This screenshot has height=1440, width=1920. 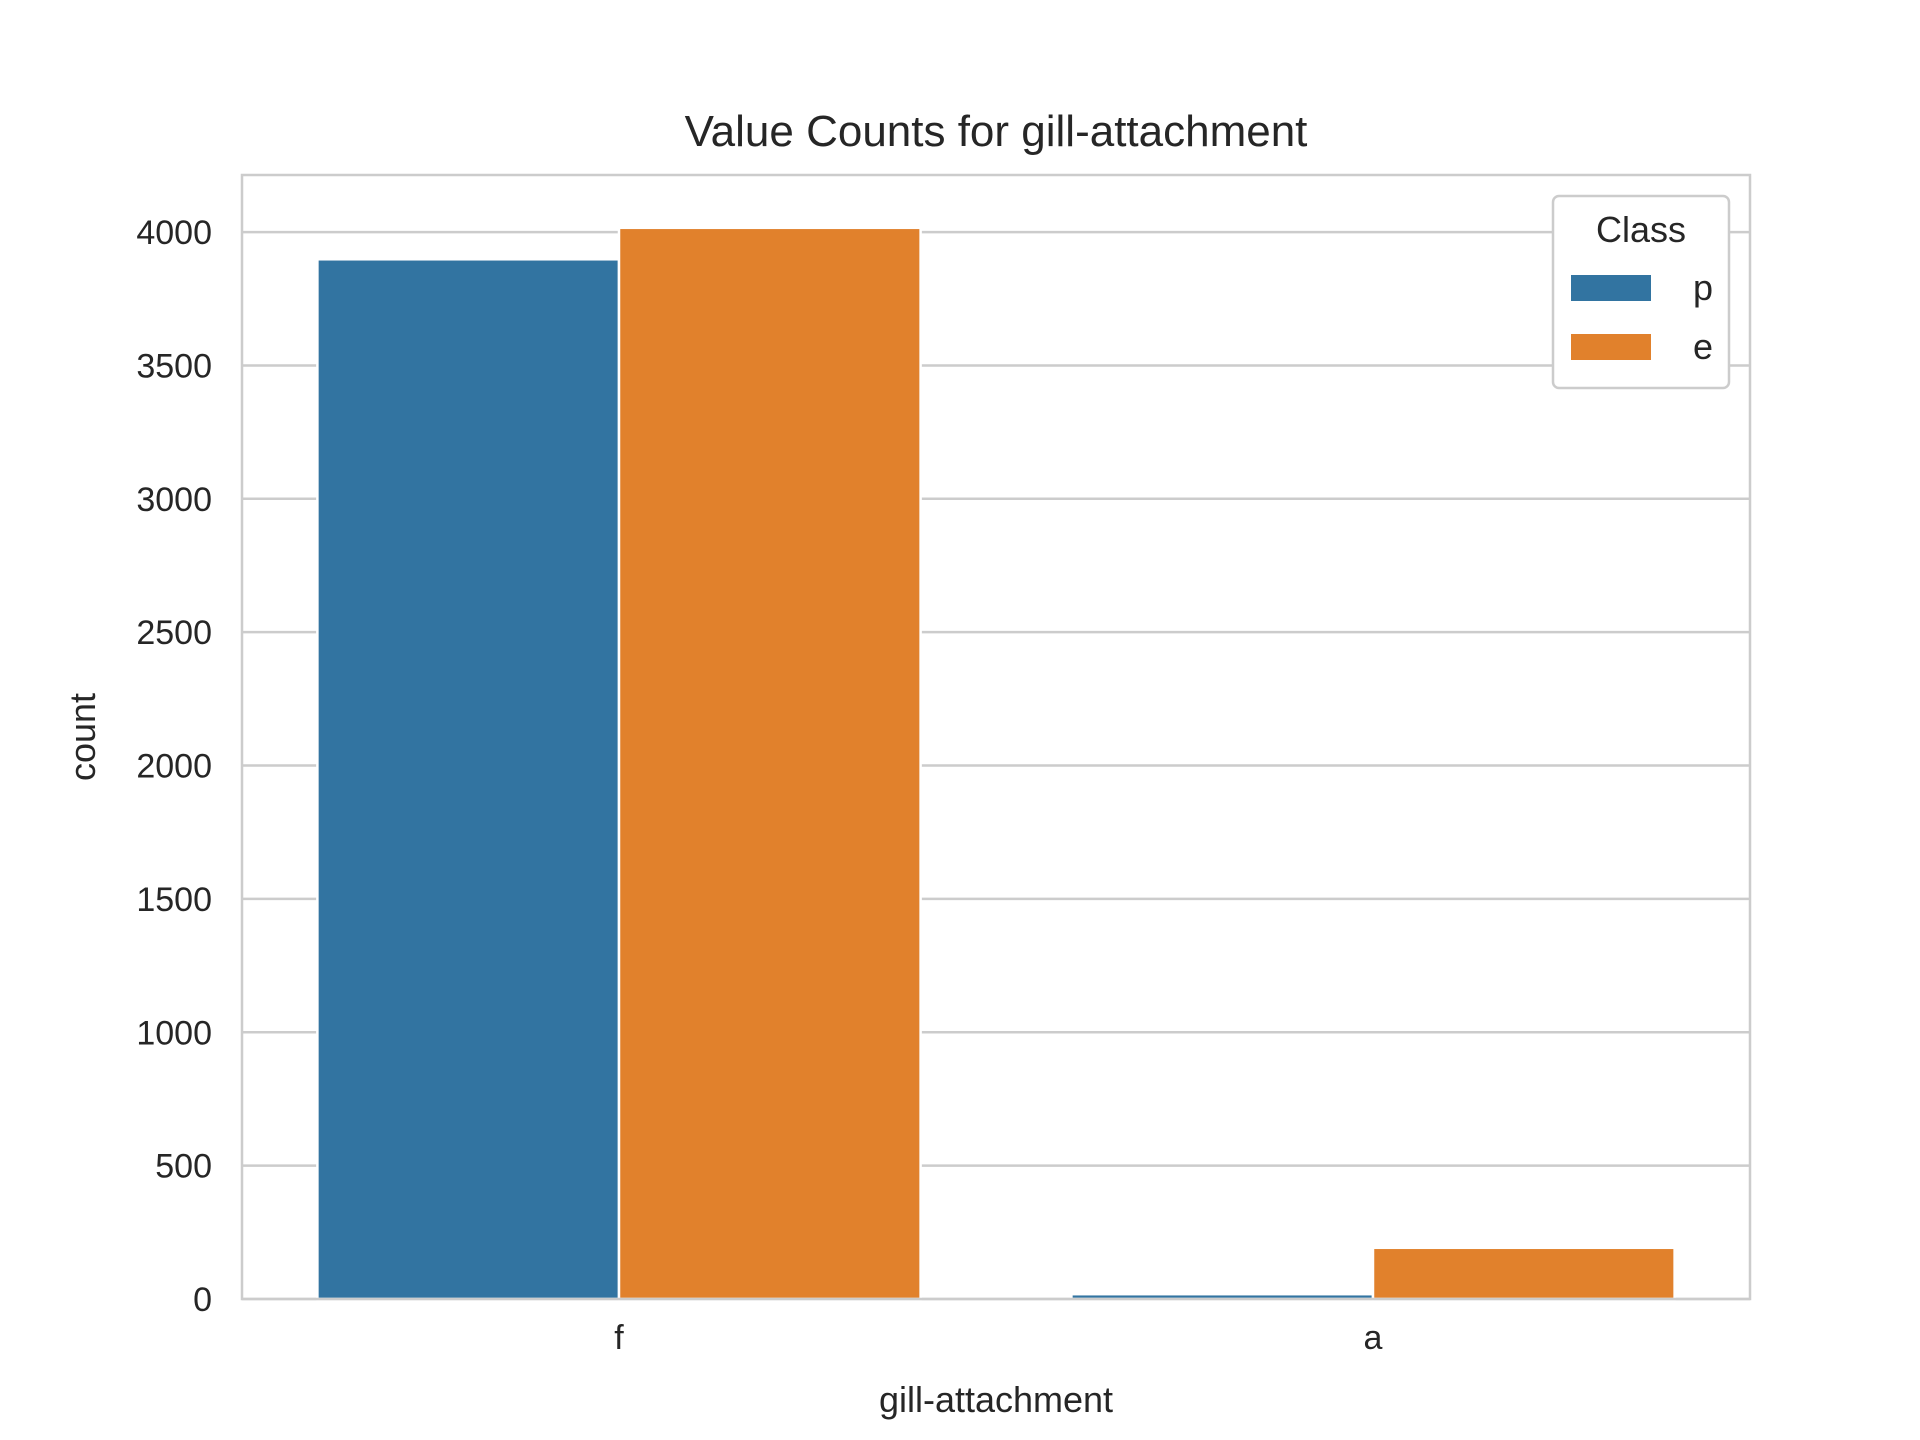 What do you see at coordinates (468, 779) in the screenshot?
I see `bar-f-p` at bounding box center [468, 779].